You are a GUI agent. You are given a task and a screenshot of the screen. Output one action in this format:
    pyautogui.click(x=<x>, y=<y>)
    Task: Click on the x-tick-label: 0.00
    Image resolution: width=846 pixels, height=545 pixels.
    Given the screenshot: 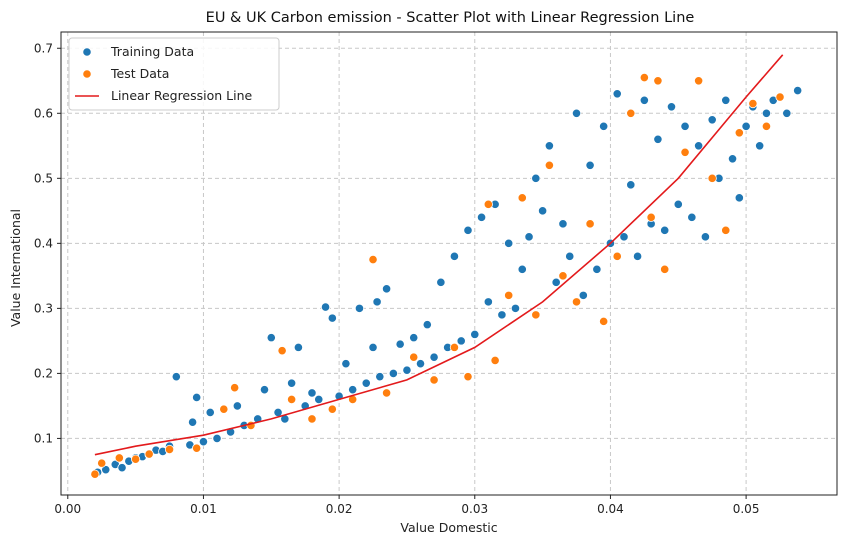 What is the action you would take?
    pyautogui.click(x=67, y=509)
    